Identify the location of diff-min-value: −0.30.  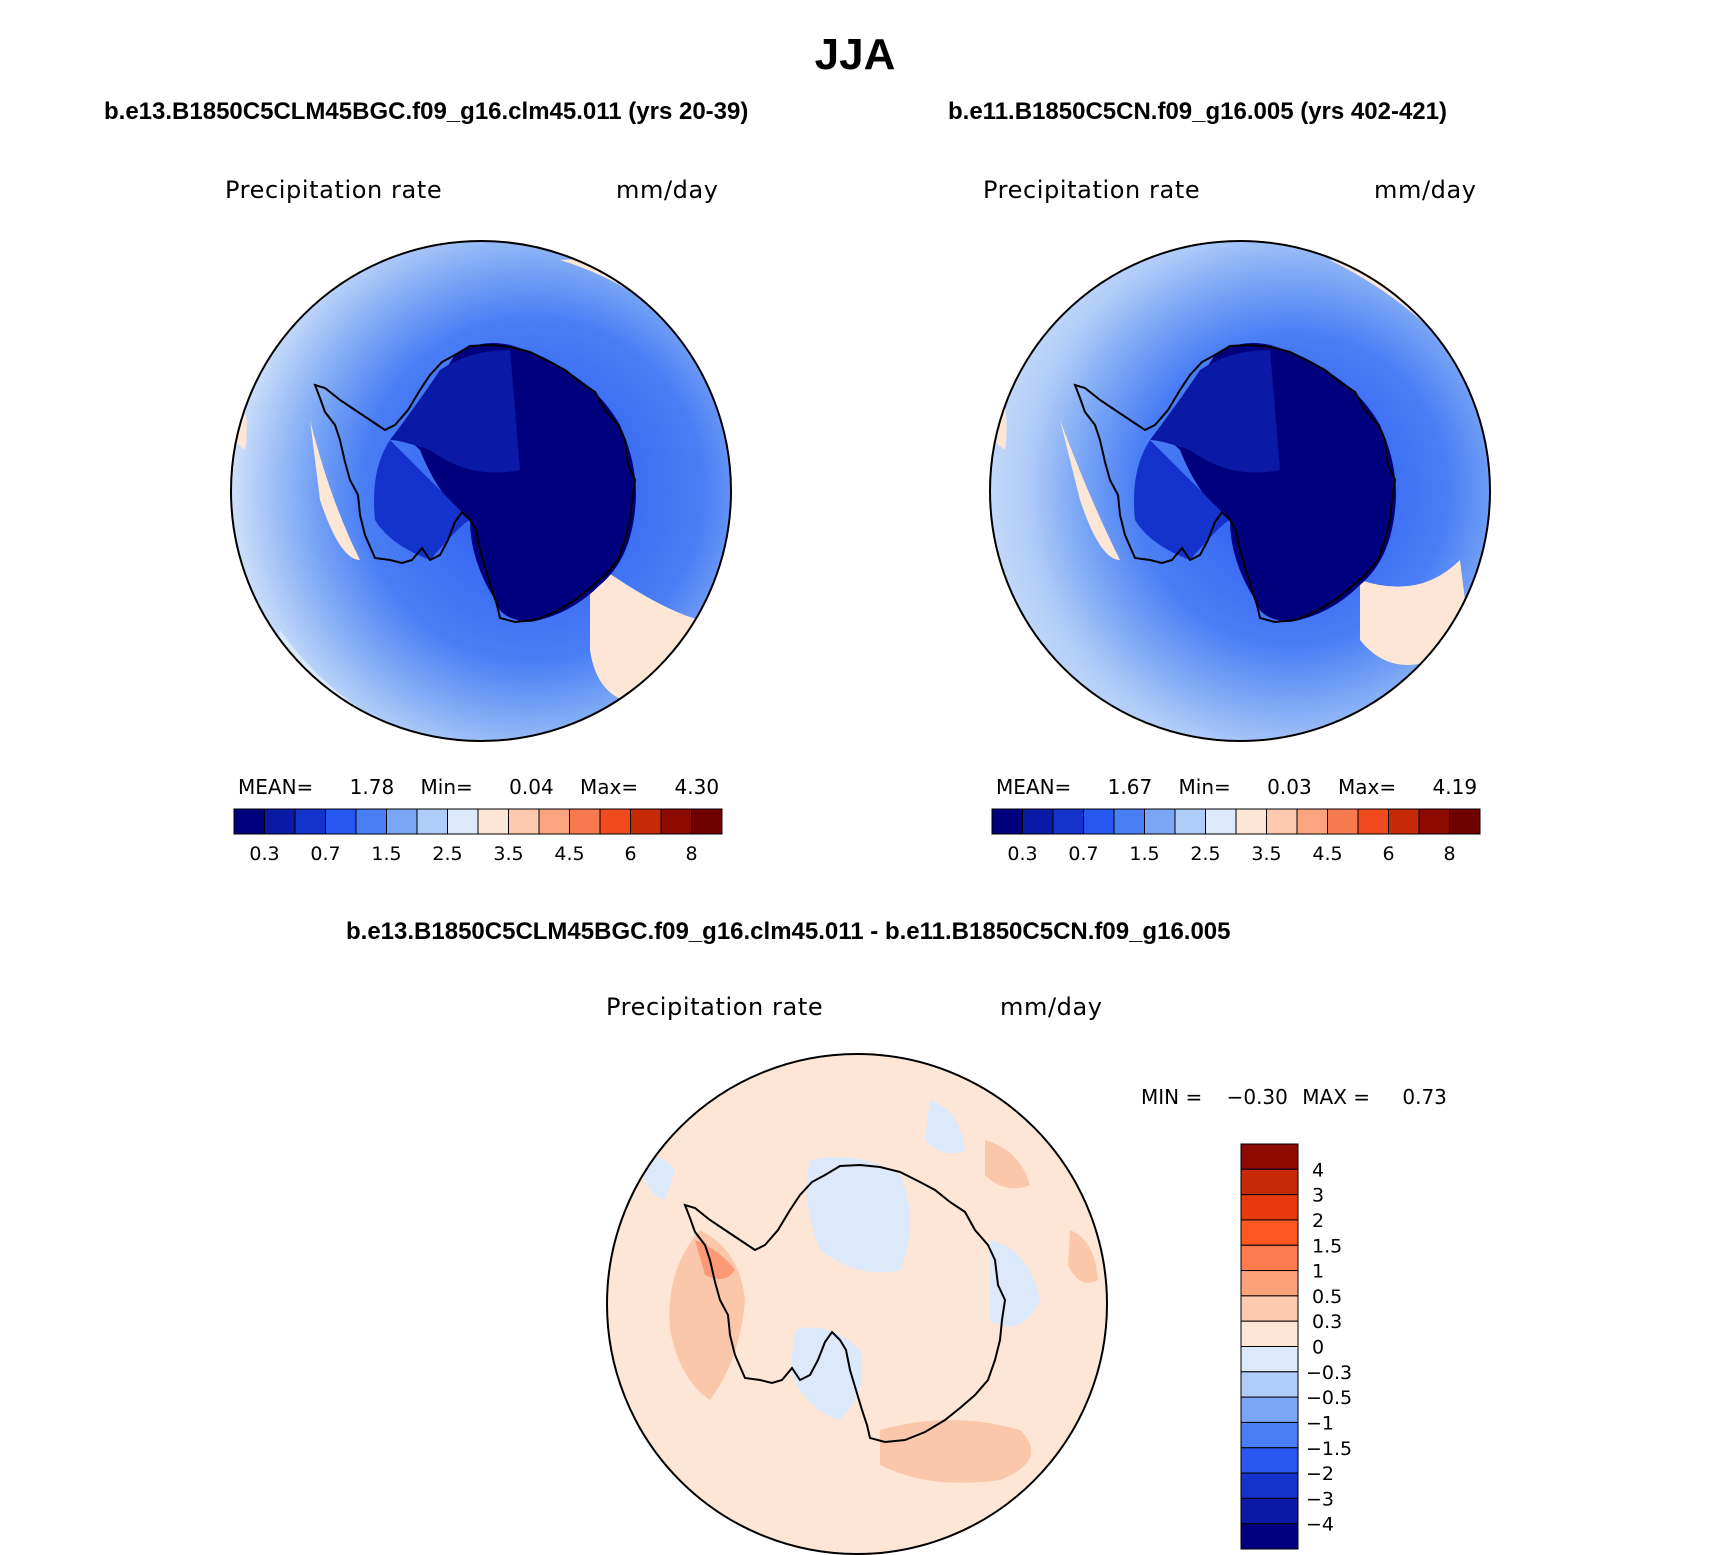
(1257, 1097).